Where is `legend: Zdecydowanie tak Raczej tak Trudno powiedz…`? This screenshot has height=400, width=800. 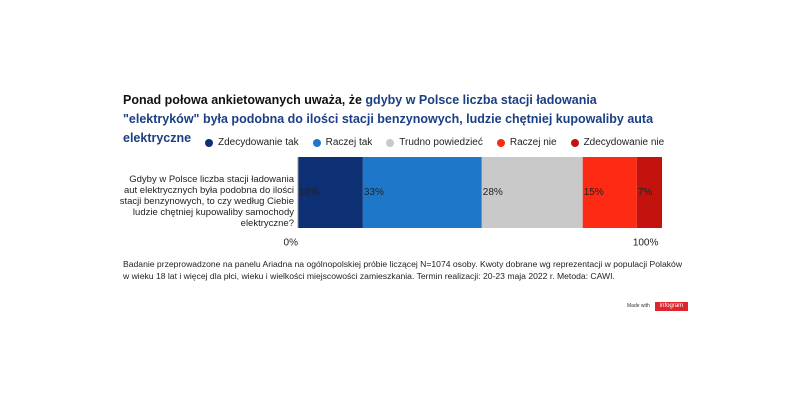 legend: Zdecydowanie tak Raczej tak Trudno powiedz… is located at coordinates (434, 142).